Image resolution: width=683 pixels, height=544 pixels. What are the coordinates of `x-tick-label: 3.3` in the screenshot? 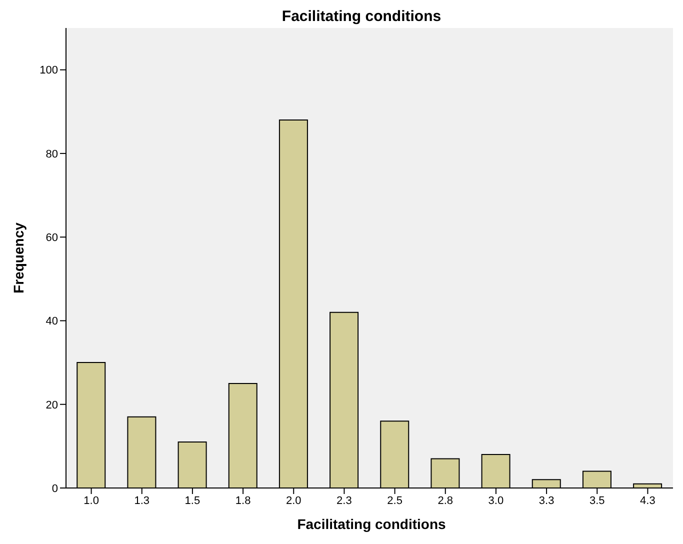 It's located at (546, 500).